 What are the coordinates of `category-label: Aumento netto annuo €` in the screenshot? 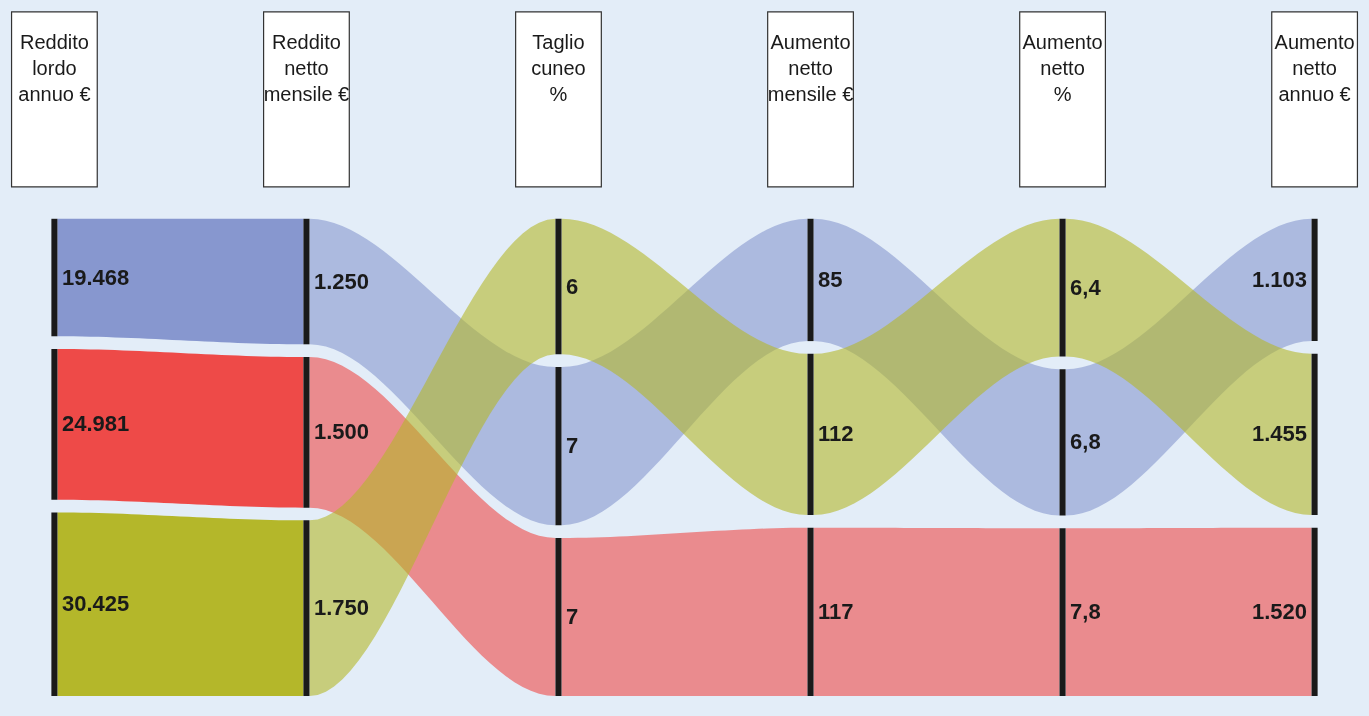 It's located at (1314, 67).